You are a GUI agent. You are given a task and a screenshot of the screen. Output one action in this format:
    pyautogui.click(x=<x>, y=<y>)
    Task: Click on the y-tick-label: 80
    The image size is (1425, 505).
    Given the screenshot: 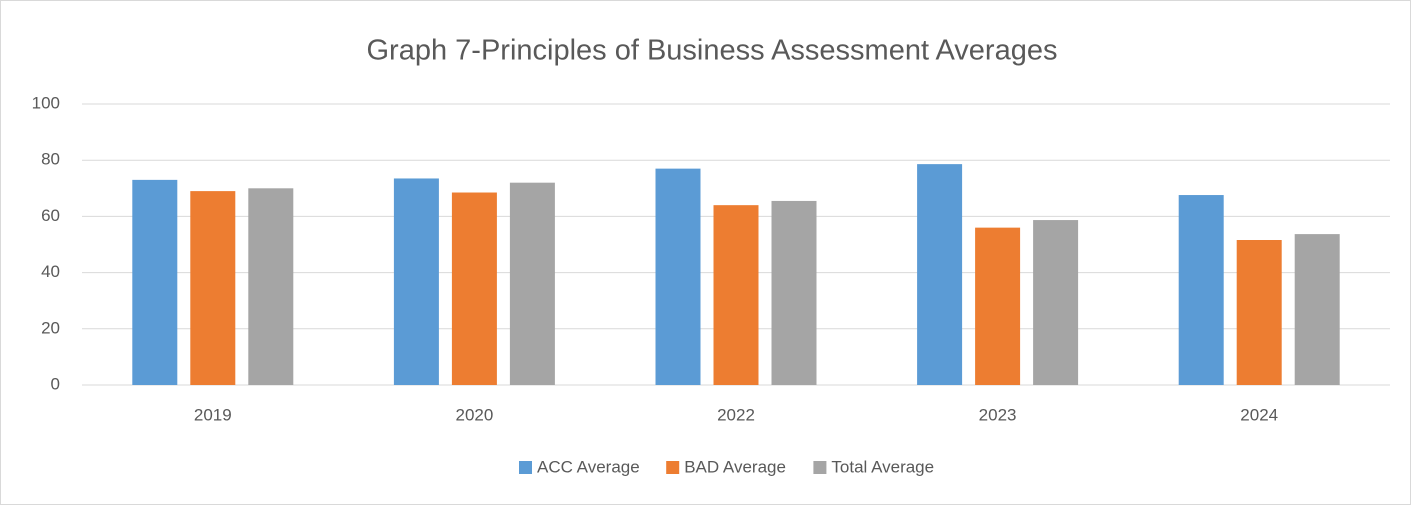 What is the action you would take?
    pyautogui.click(x=50, y=159)
    